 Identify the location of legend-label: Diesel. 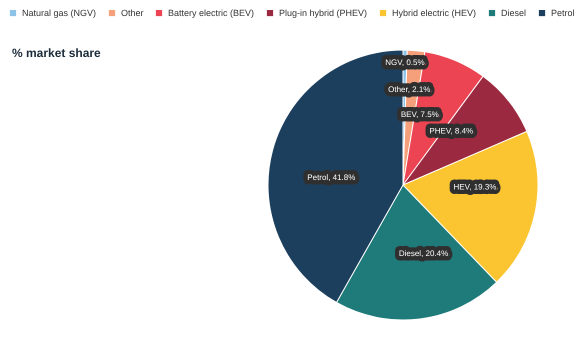
(513, 13).